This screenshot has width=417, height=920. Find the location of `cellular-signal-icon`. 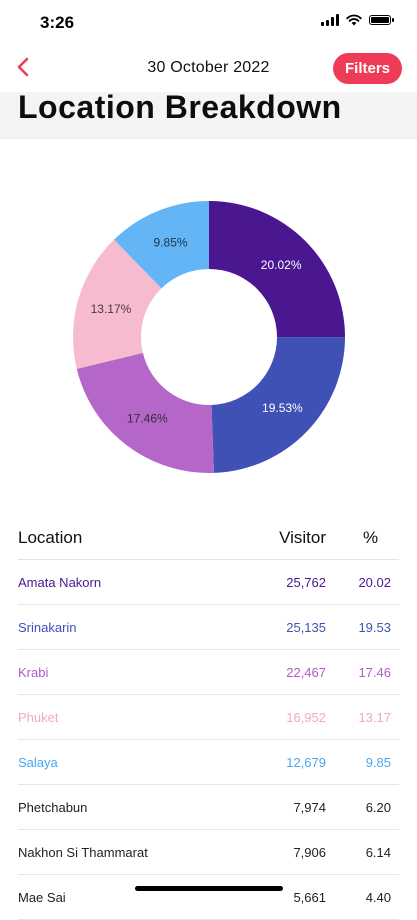

cellular-signal-icon is located at coordinates (330, 20).